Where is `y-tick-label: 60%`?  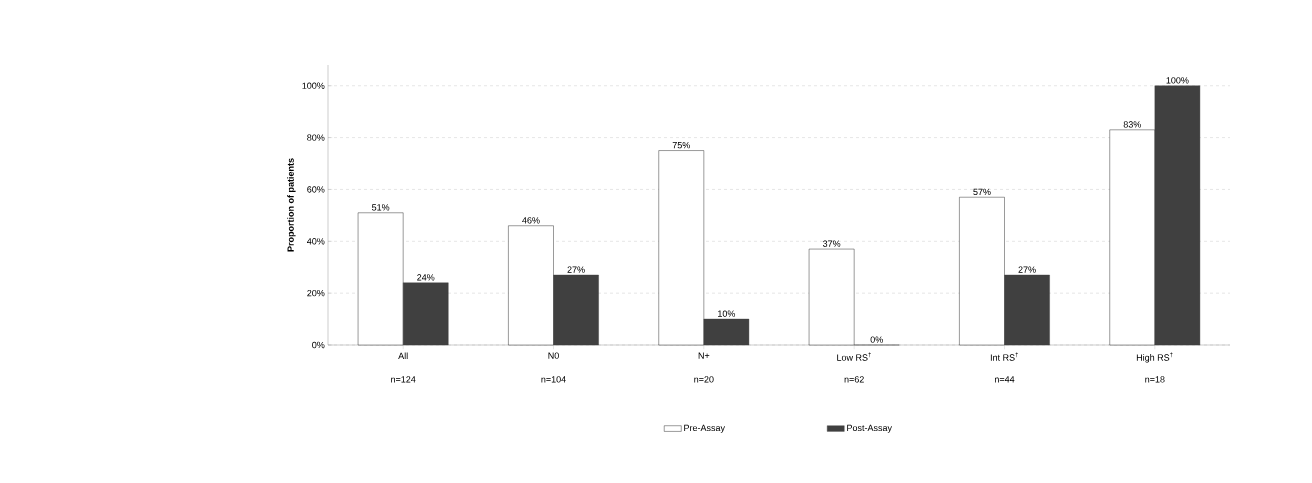
y-tick-label: 60% is located at coordinates (316, 189).